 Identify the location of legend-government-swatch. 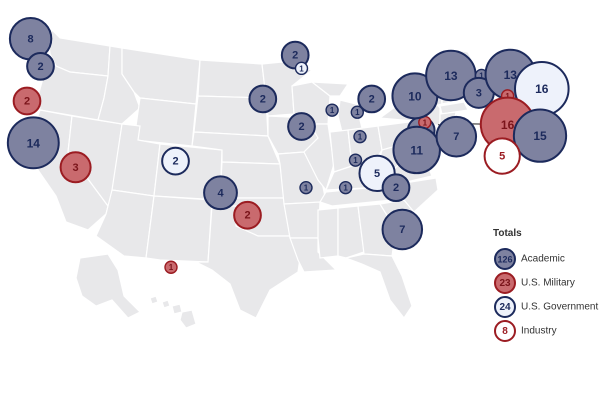
(505, 307).